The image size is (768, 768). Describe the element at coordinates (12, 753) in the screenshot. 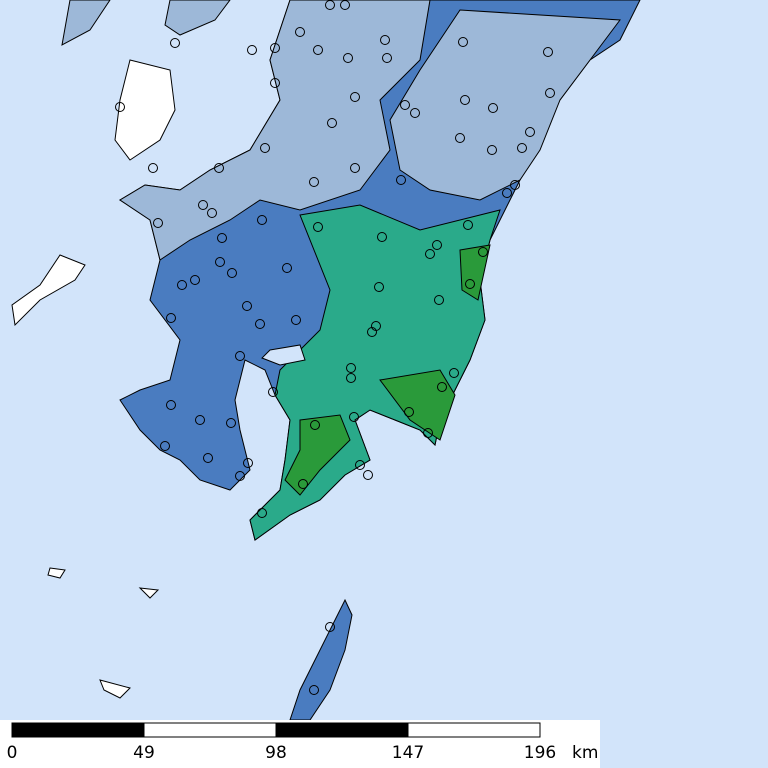

I see `scale-label: 0` at that location.